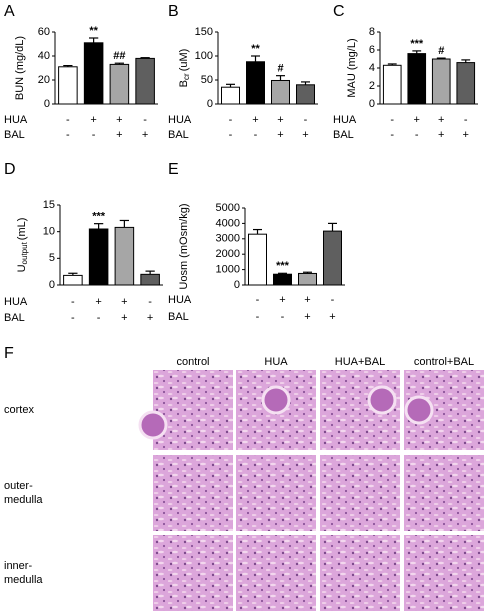 The width and height of the screenshot is (500, 612). What do you see at coordinates (228, 254) in the screenshot?
I see `y-tick-label: 2000` at bounding box center [228, 254].